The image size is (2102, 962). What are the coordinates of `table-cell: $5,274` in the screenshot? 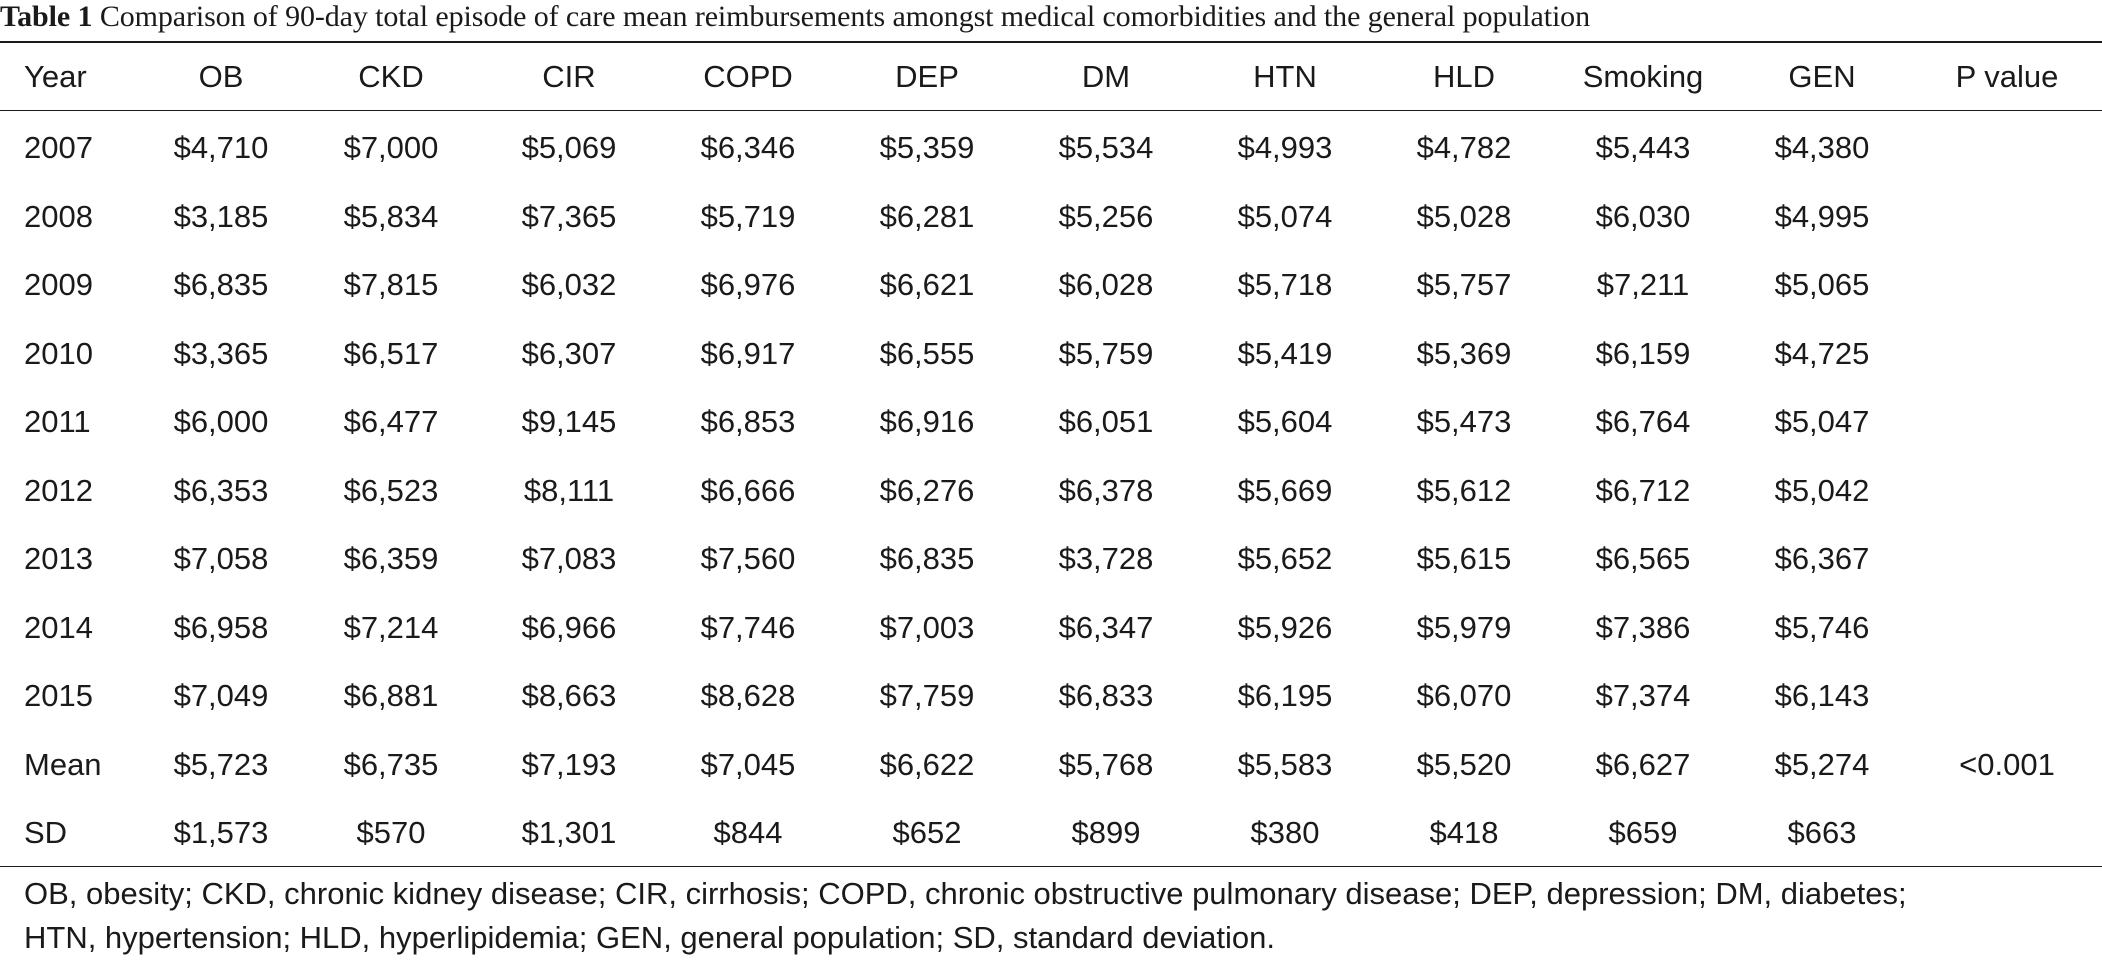 It's located at (1822, 764).